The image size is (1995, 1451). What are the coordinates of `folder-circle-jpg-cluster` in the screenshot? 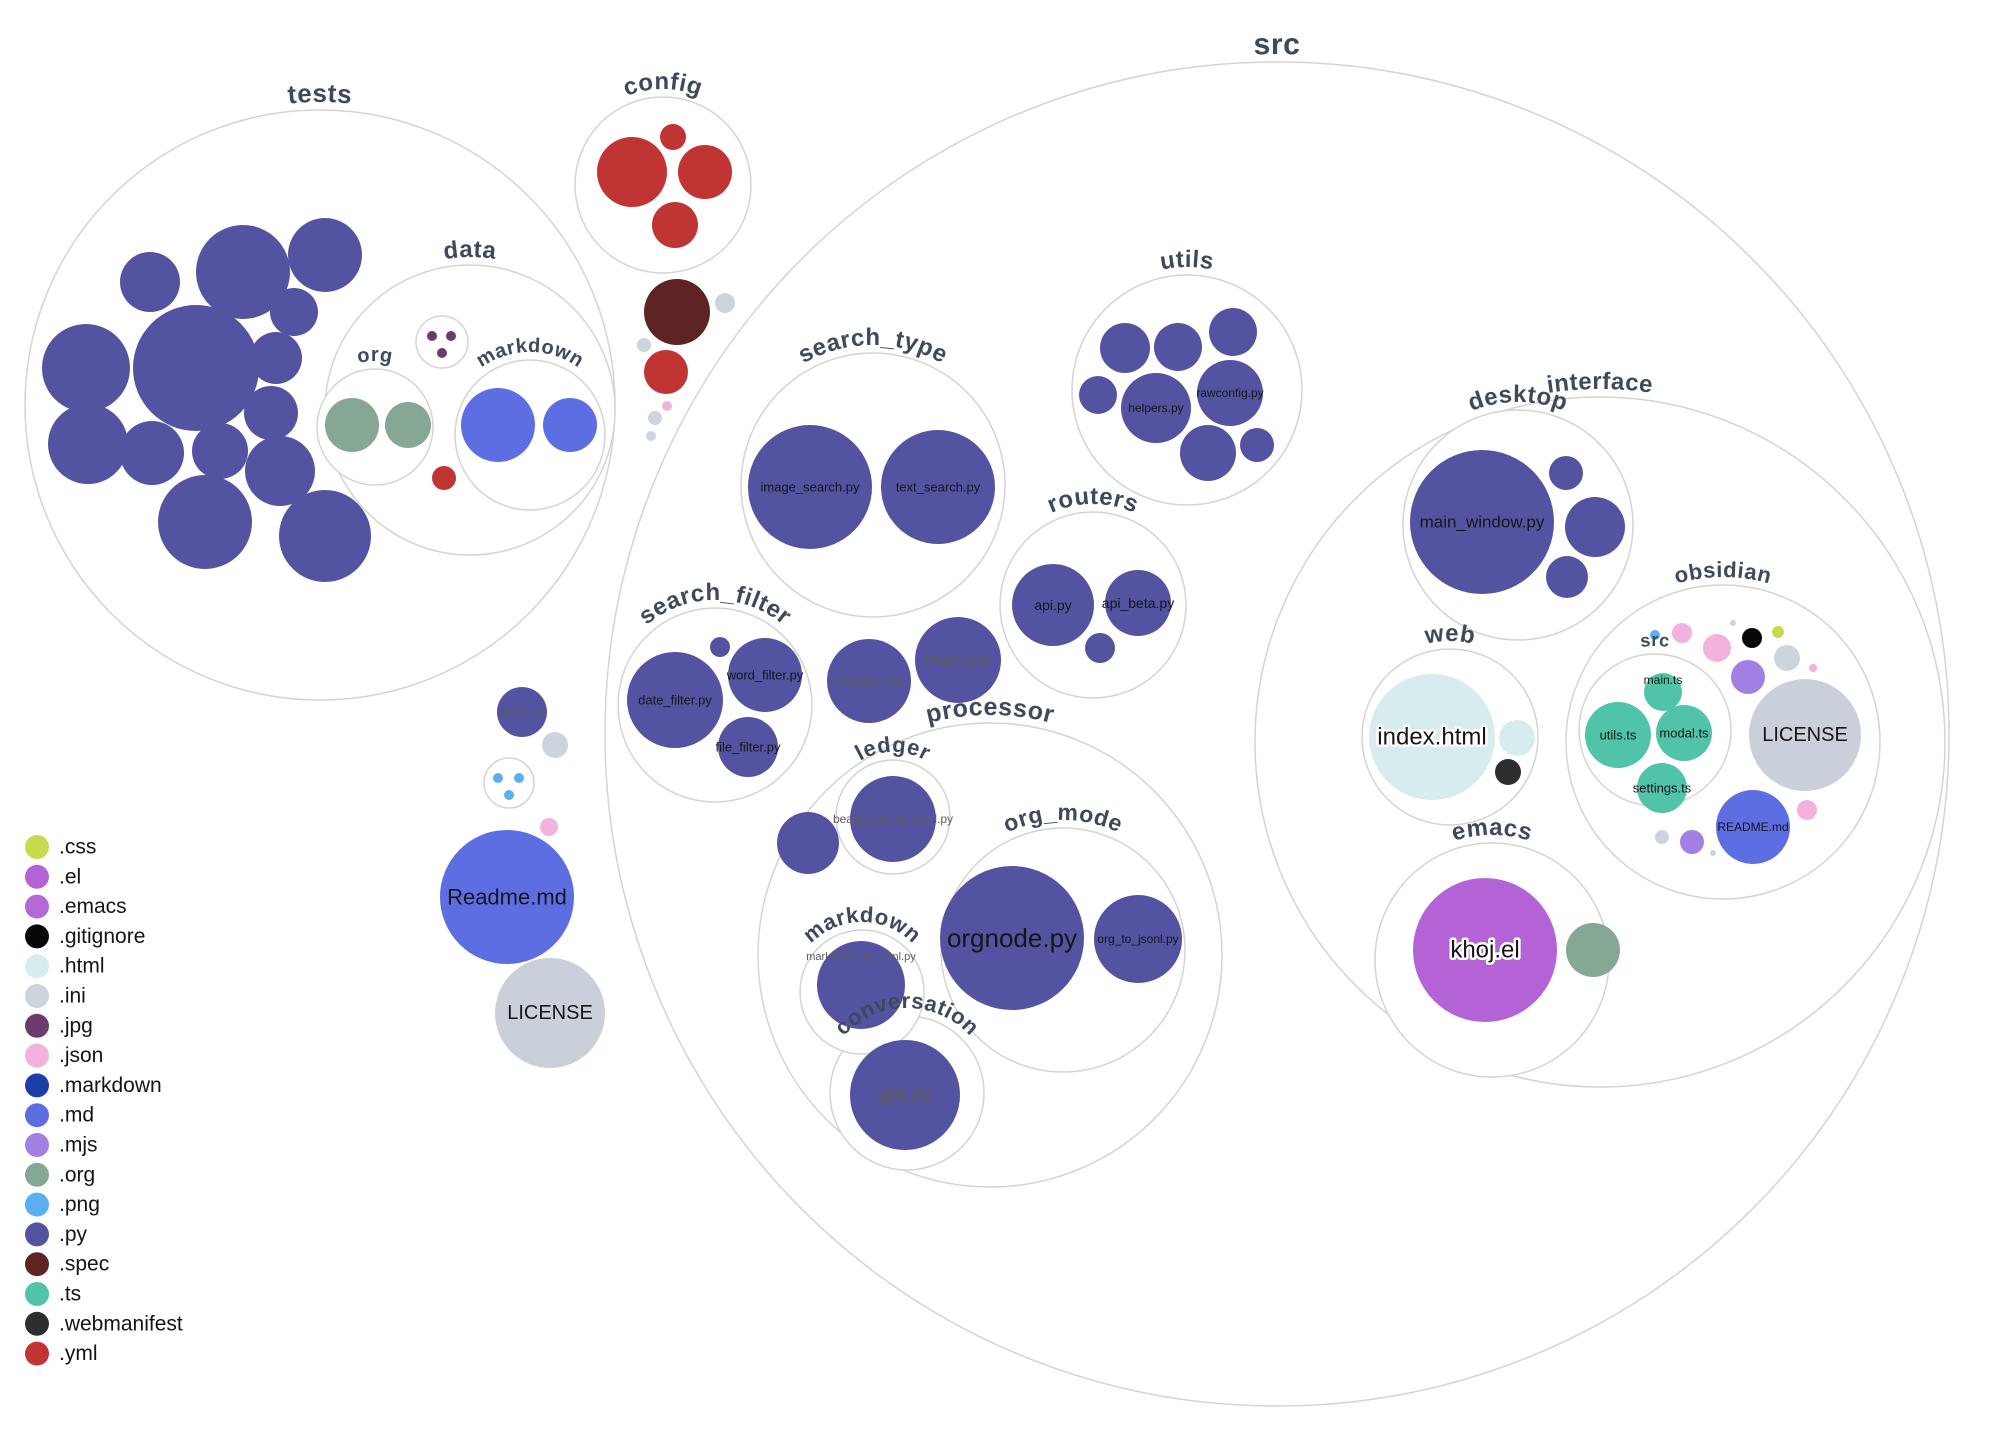 It's located at (442, 342).